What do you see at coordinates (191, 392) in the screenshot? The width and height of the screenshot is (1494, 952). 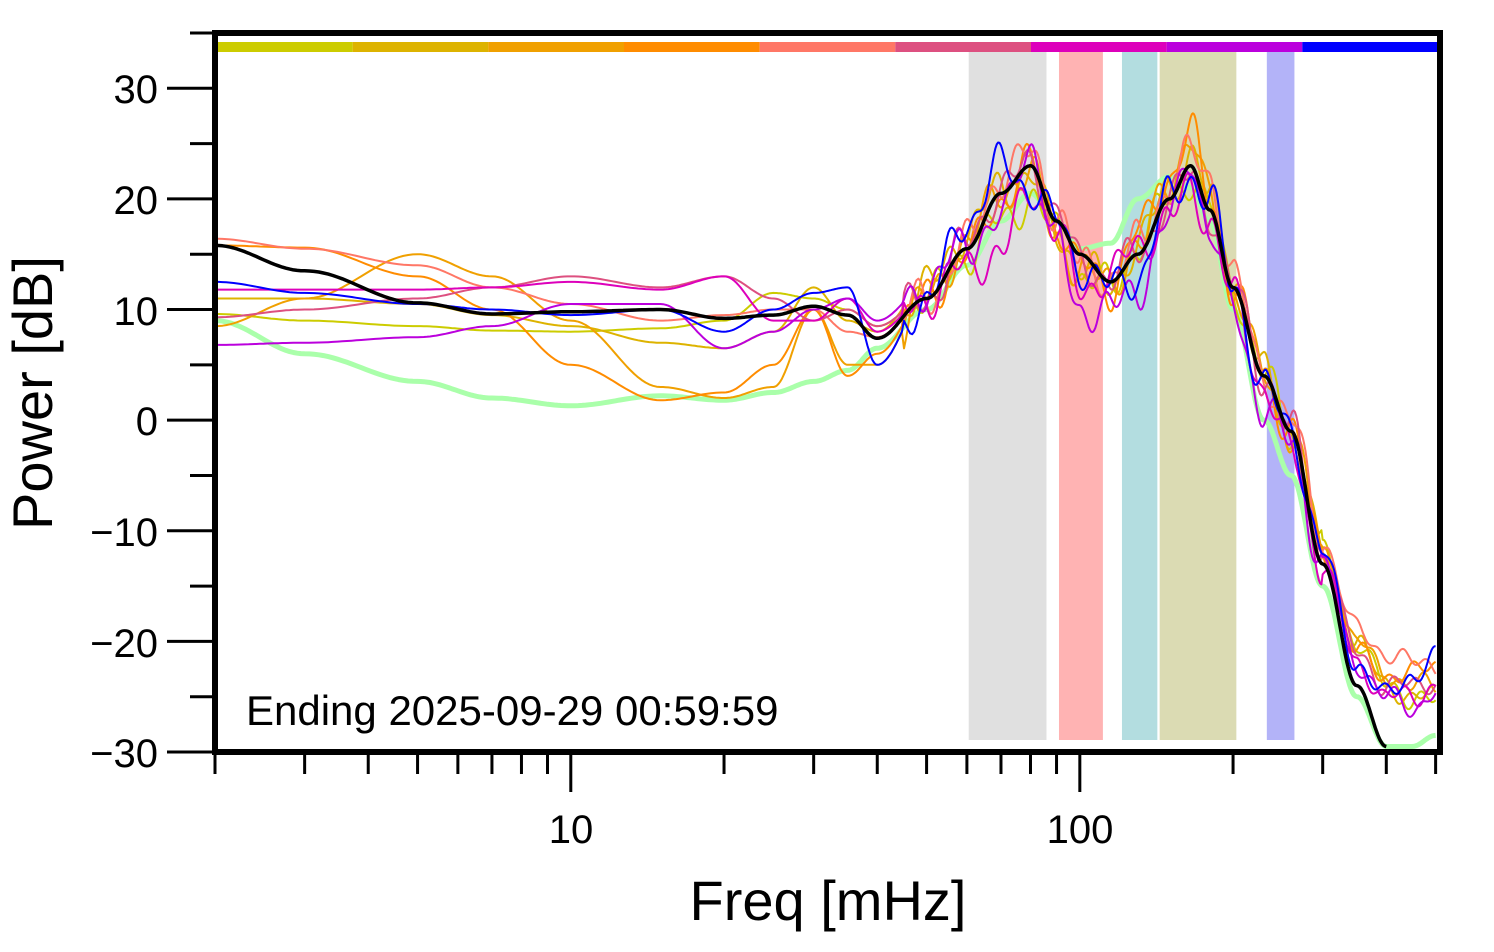 I see `y-axis` at bounding box center [191, 392].